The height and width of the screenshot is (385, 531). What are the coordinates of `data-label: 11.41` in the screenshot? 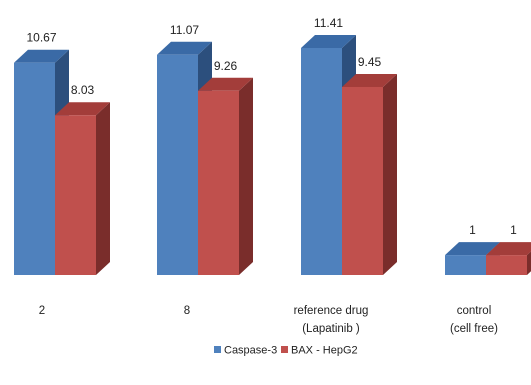 It's located at (328, 23).